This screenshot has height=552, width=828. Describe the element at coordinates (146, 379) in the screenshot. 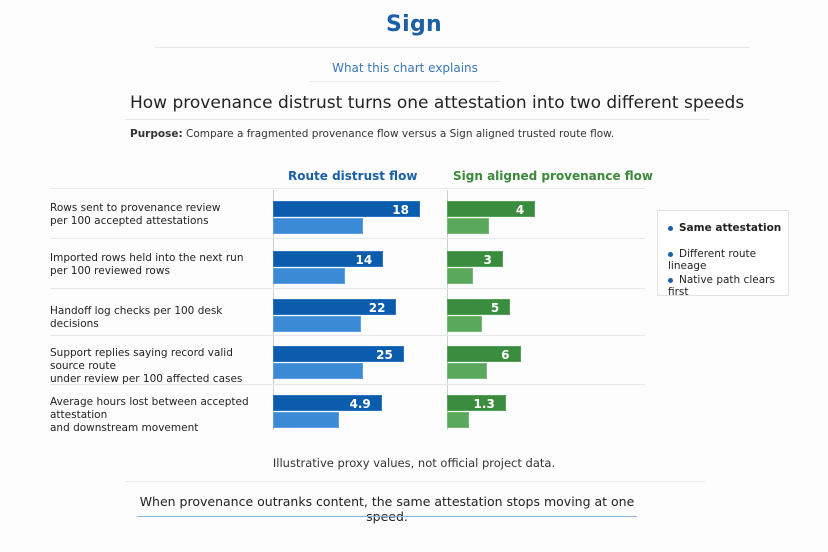

I see `row-label-line: under review per 100 affected cases` at that location.